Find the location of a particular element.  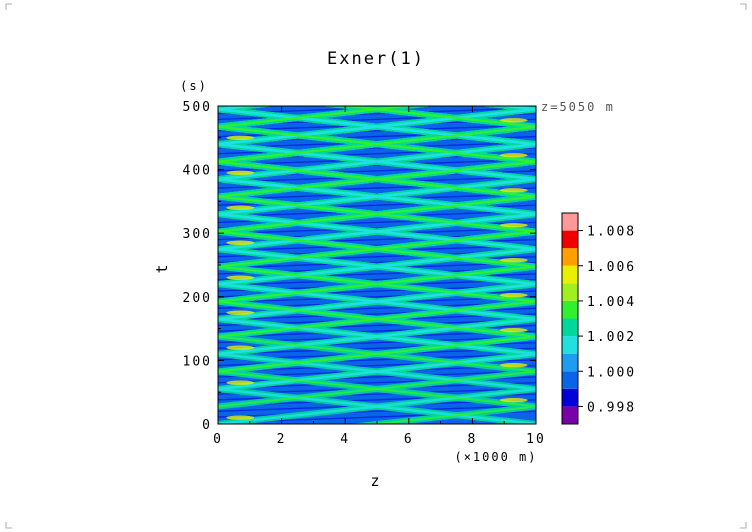

background-streak is located at coordinates (377, 411).